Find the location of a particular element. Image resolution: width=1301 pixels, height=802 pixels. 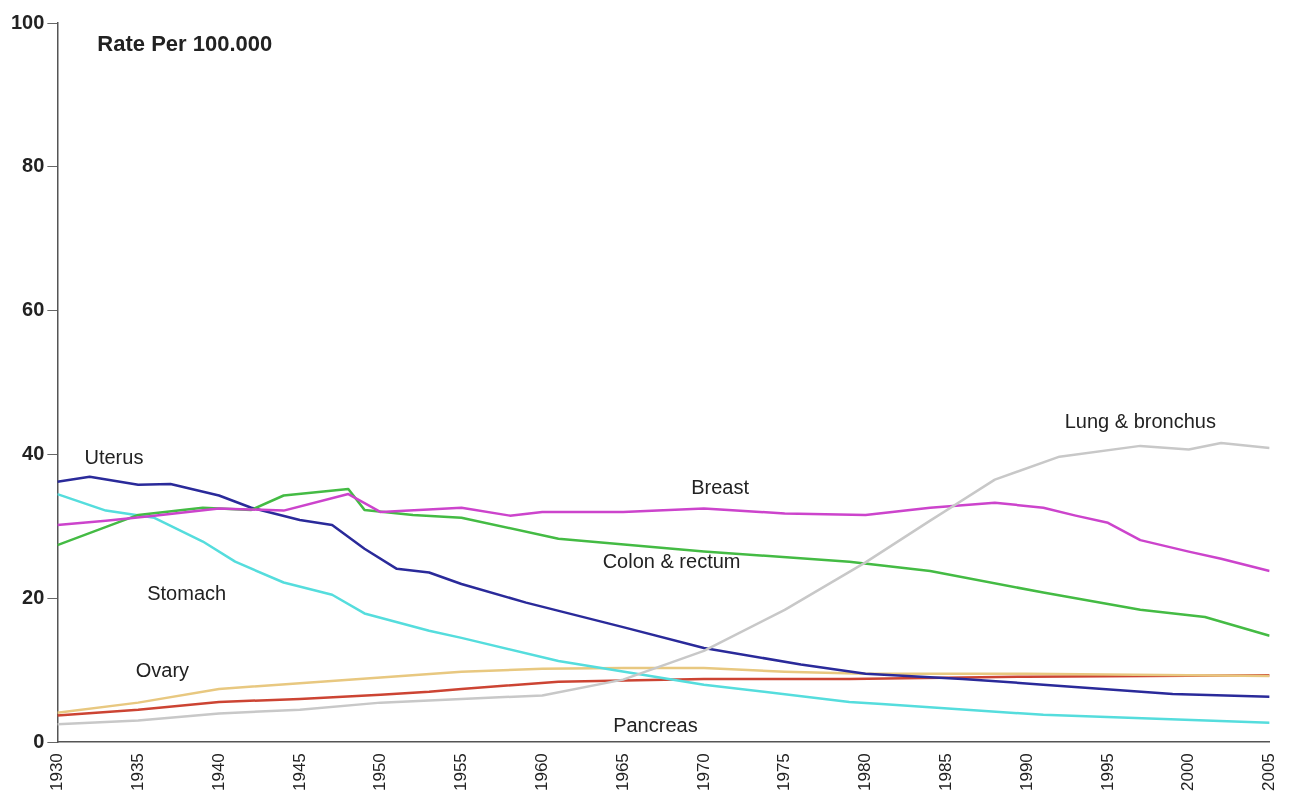

y-tick-label: 40 is located at coordinates (33, 453).